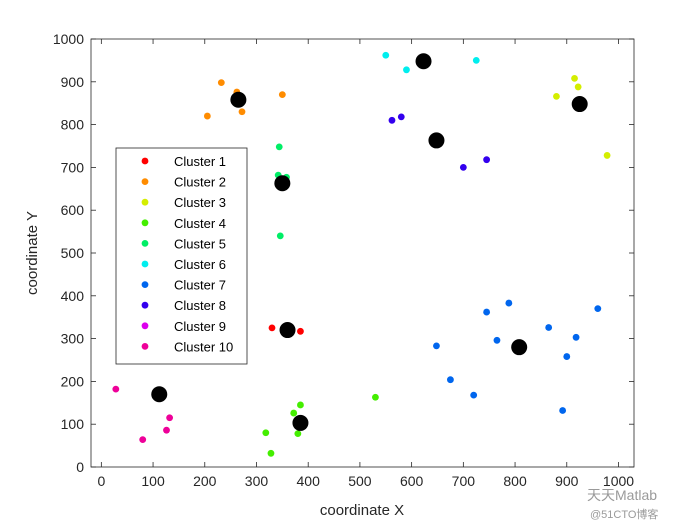 This screenshot has width=700, height=525. What do you see at coordinates (567, 481) in the screenshot?
I see `x-tick-label: 900` at bounding box center [567, 481].